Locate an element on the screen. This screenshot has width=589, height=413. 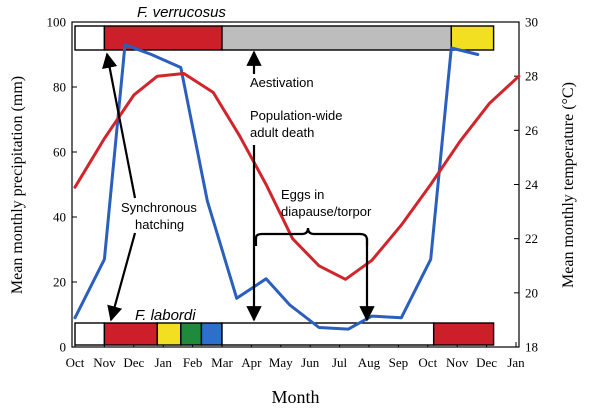
x-tick-label: May is located at coordinates (281, 362).